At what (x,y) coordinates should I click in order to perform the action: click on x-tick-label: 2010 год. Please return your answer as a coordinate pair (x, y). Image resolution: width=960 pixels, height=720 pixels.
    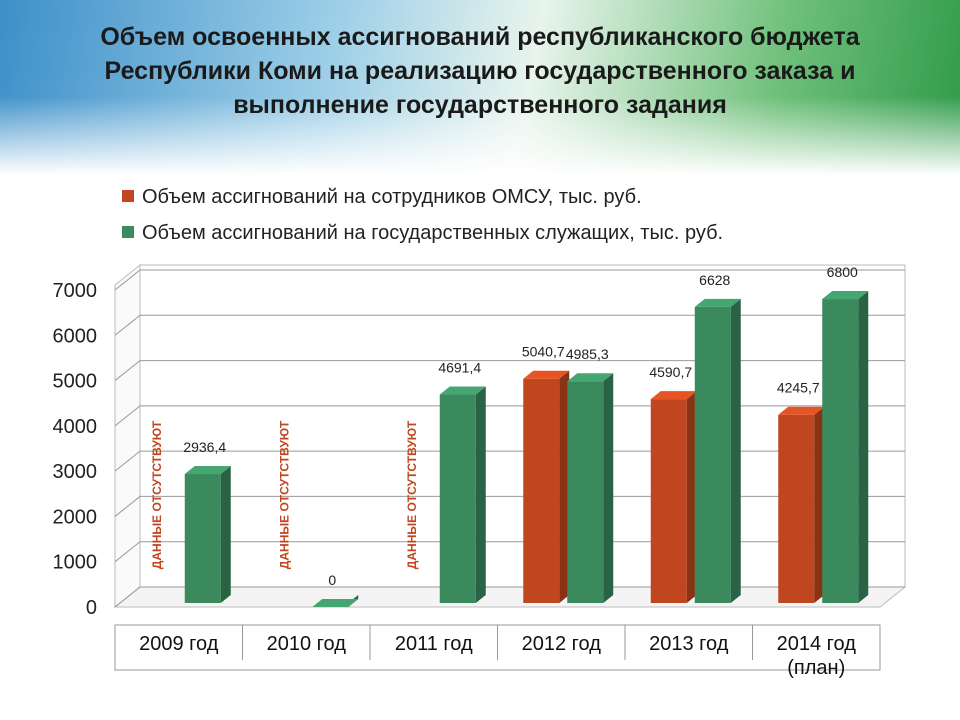
    Looking at the image, I should click on (306, 644).